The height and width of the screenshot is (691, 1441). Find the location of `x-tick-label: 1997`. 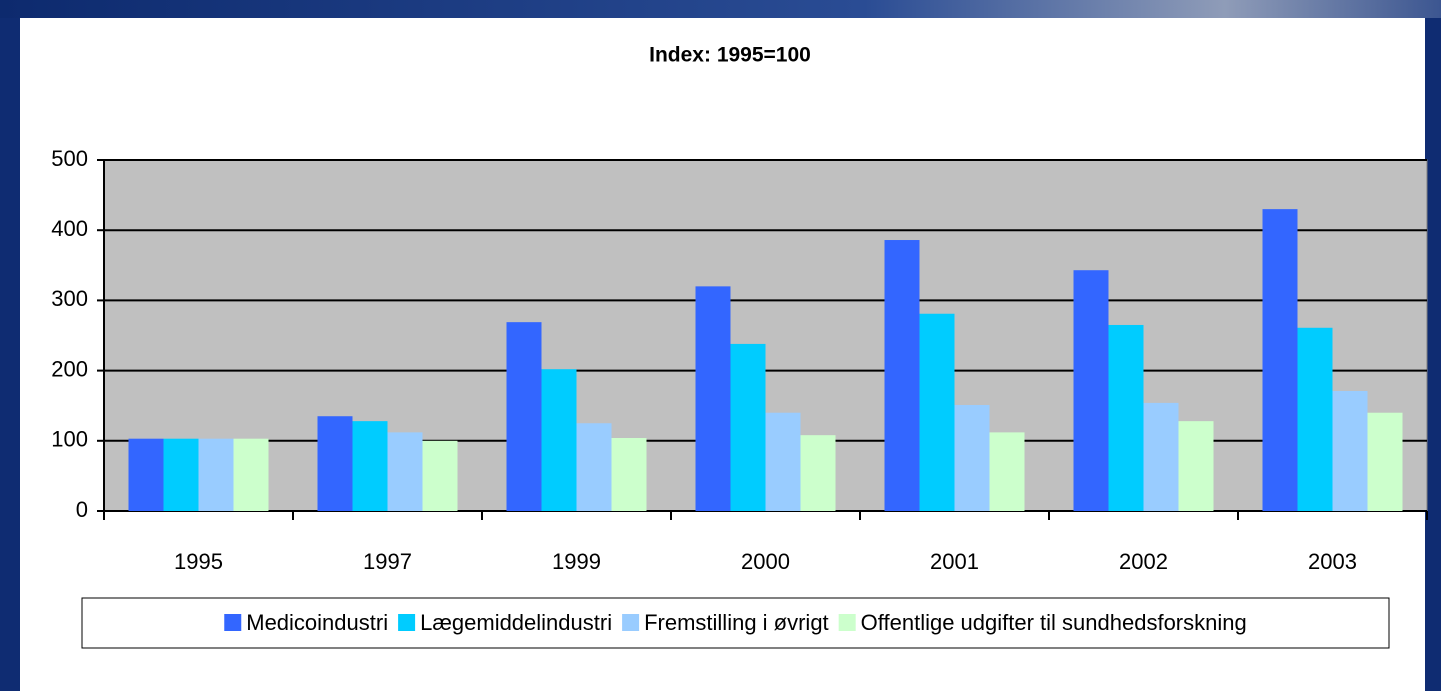

x-tick-label: 1997 is located at coordinates (387, 561).